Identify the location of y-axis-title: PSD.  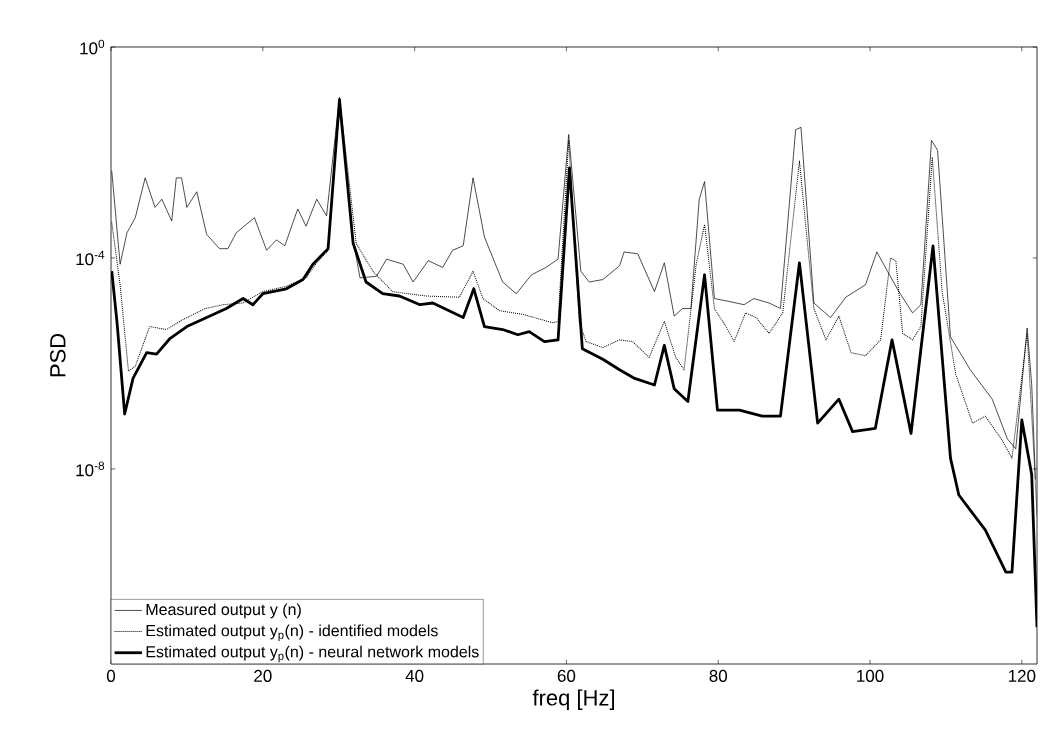
(58, 355).